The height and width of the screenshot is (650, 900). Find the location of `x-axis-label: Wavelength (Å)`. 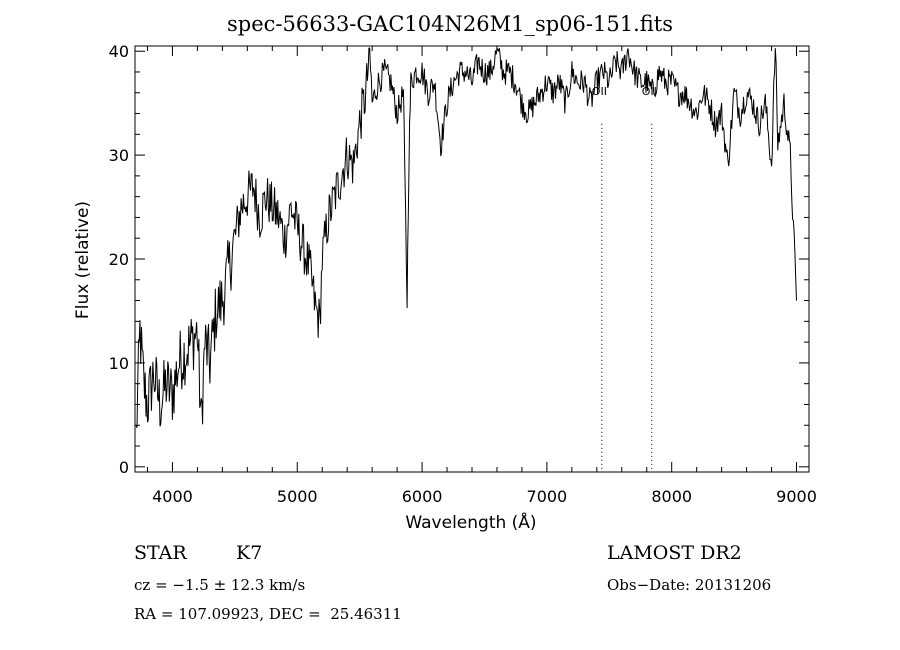

x-axis-label: Wavelength (Å) is located at coordinates (470, 522).